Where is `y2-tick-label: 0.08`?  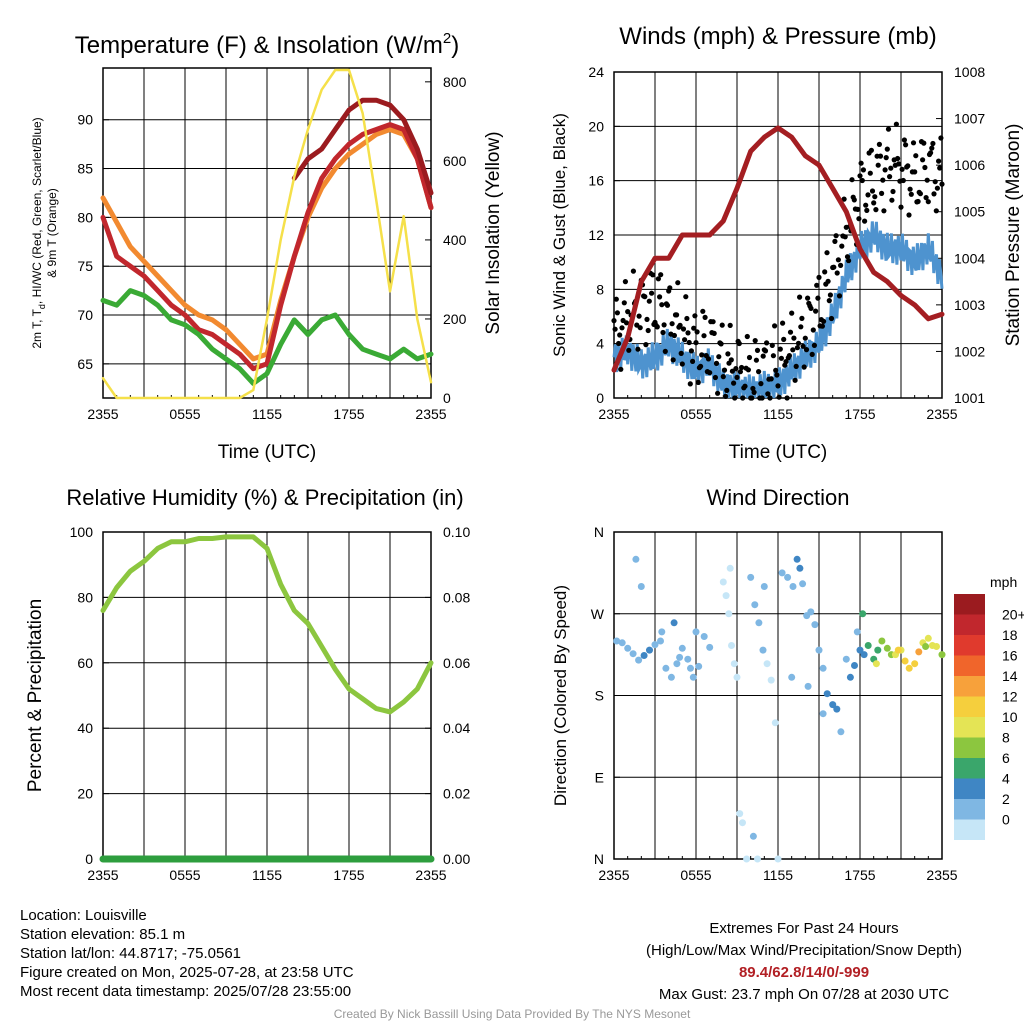
y2-tick-label: 0.08 is located at coordinates (456, 597).